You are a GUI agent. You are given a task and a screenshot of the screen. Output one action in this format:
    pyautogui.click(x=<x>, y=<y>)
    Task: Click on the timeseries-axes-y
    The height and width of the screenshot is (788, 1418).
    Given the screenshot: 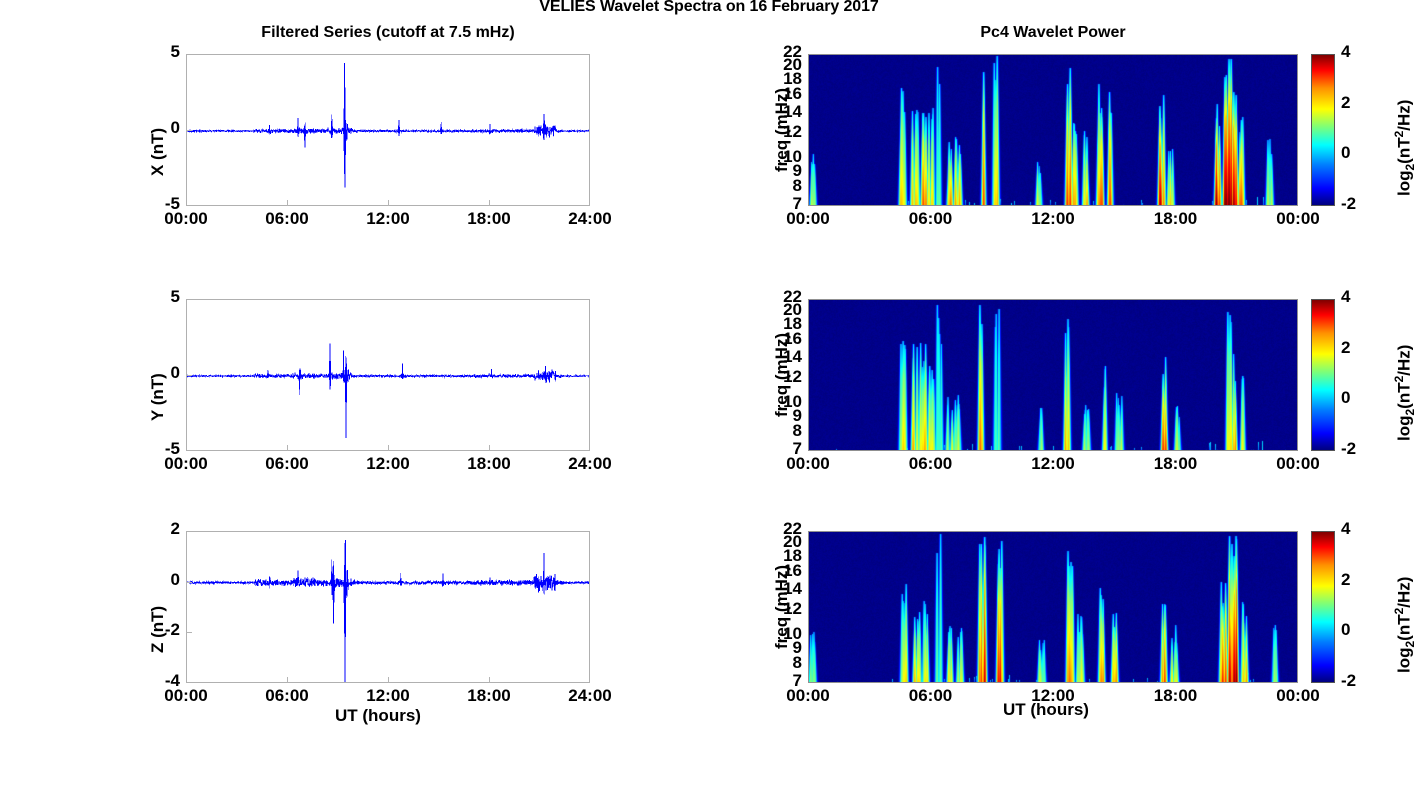 What is the action you would take?
    pyautogui.click(x=388, y=375)
    